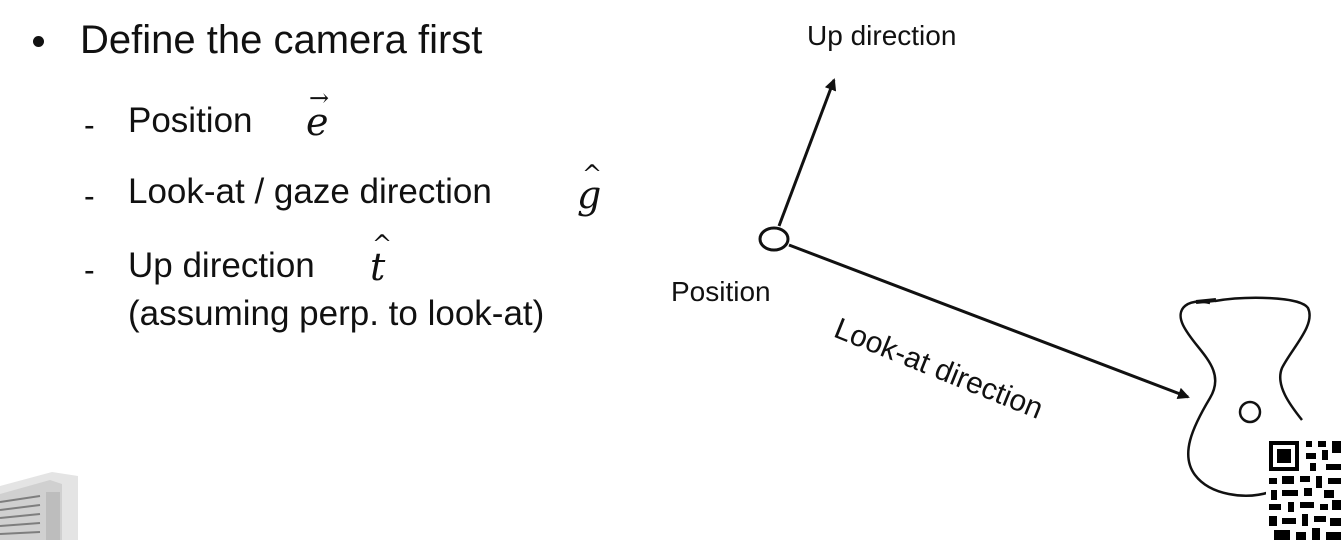  What do you see at coordinates (281, 40) in the screenshot?
I see `slide-heading: Define the camera first` at bounding box center [281, 40].